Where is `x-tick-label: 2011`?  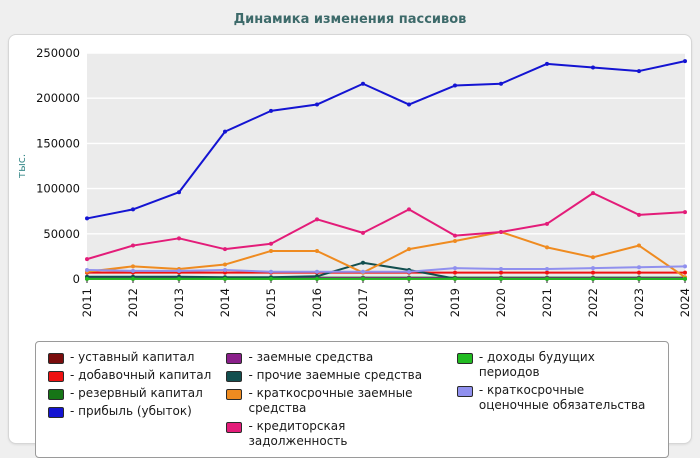 x-tick-label: 2011 is located at coordinates (87, 302).